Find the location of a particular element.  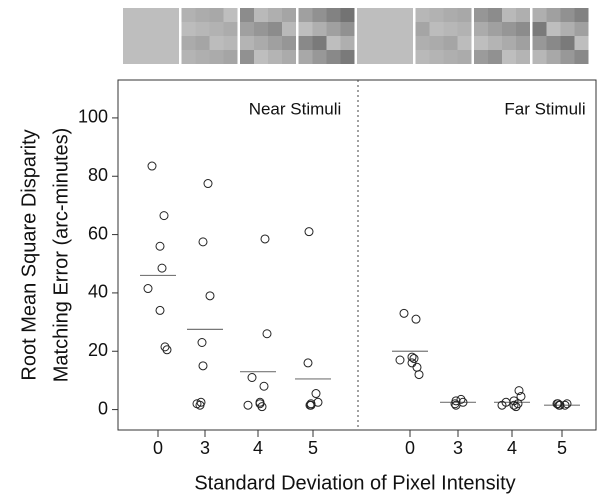

y-tick-label: 0 is located at coordinates (103, 408).